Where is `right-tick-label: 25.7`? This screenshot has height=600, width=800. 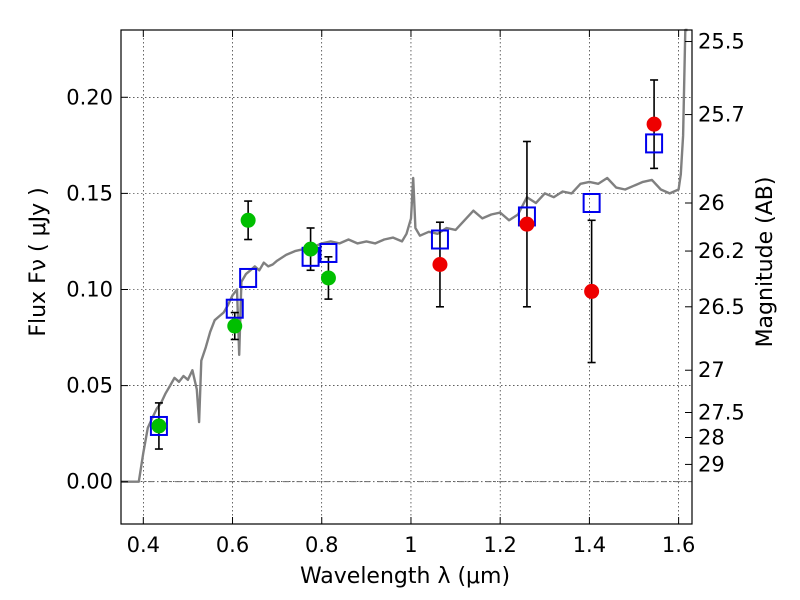
right-tick-label: 25.7 is located at coordinates (721, 115).